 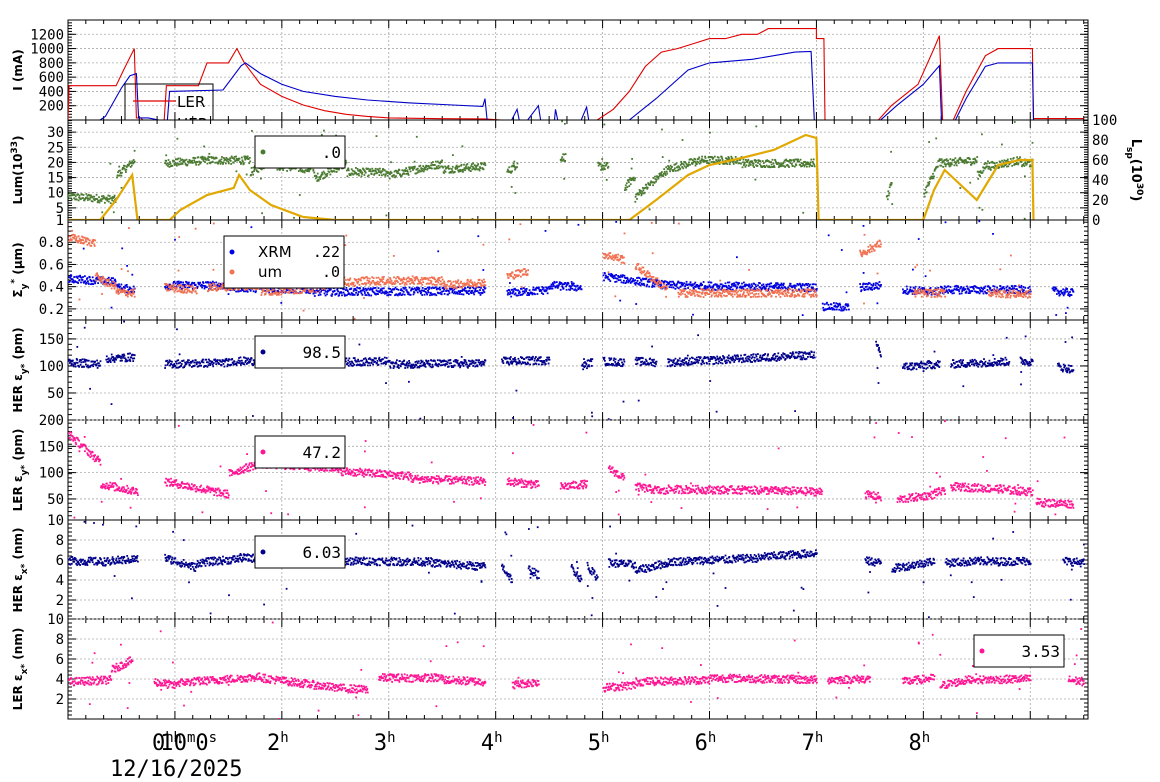 I want to click on legend: .0, so click(x=300, y=152).